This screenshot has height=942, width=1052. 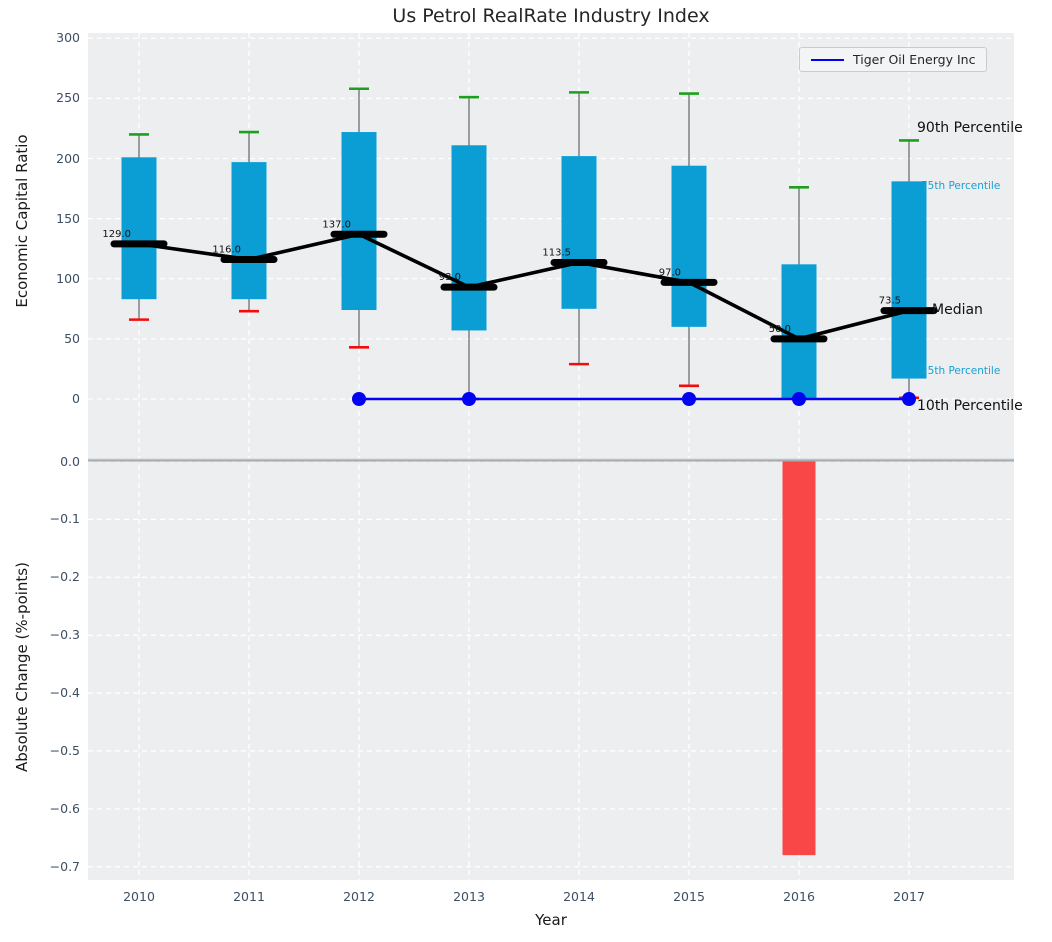 What do you see at coordinates (799, 658) in the screenshot?
I see `change-bar-2016` at bounding box center [799, 658].